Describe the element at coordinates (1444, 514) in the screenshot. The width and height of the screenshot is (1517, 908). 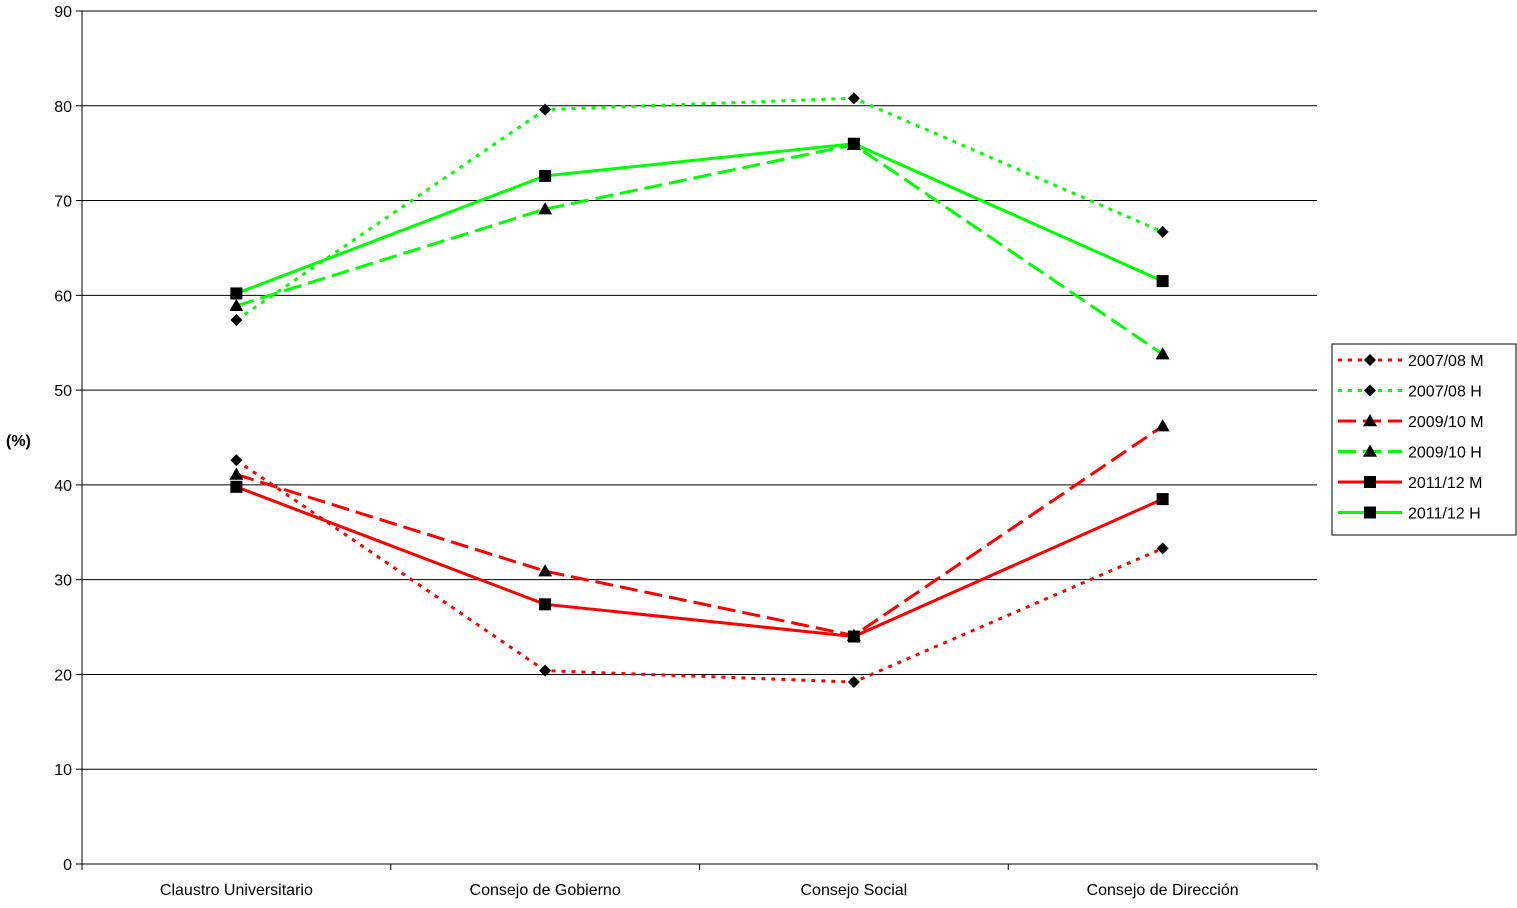
I see `legend-label: 2011/12 H` at that location.